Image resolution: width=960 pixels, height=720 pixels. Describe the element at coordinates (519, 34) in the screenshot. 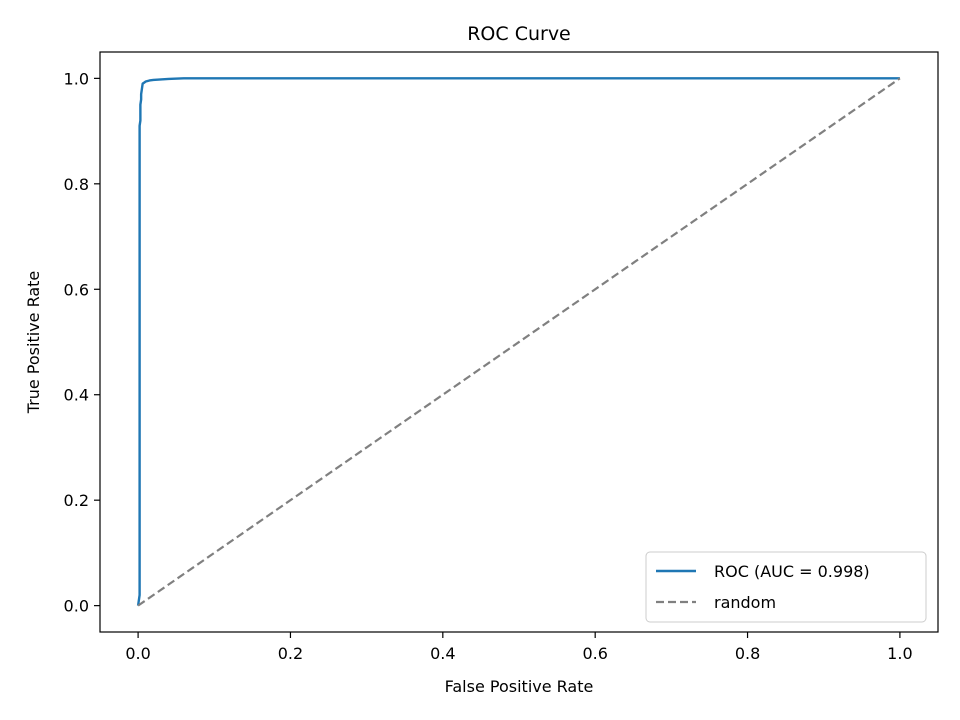

I see `chart-title: ROC Curve` at that location.